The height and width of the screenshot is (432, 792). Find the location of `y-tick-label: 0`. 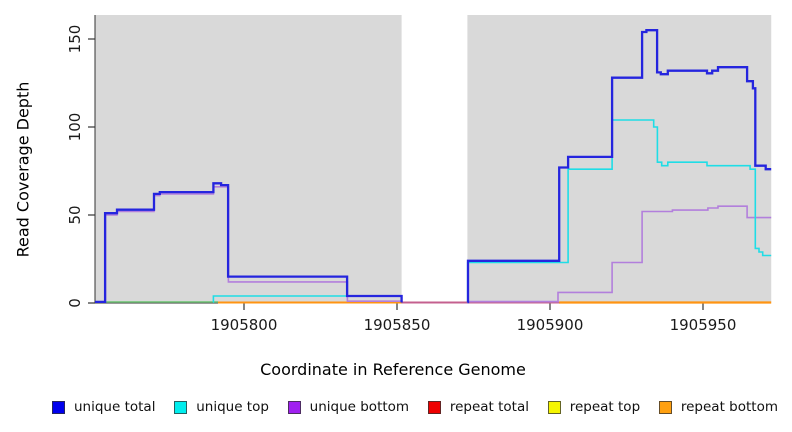

y-tick-label: 0 is located at coordinates (75, 303).